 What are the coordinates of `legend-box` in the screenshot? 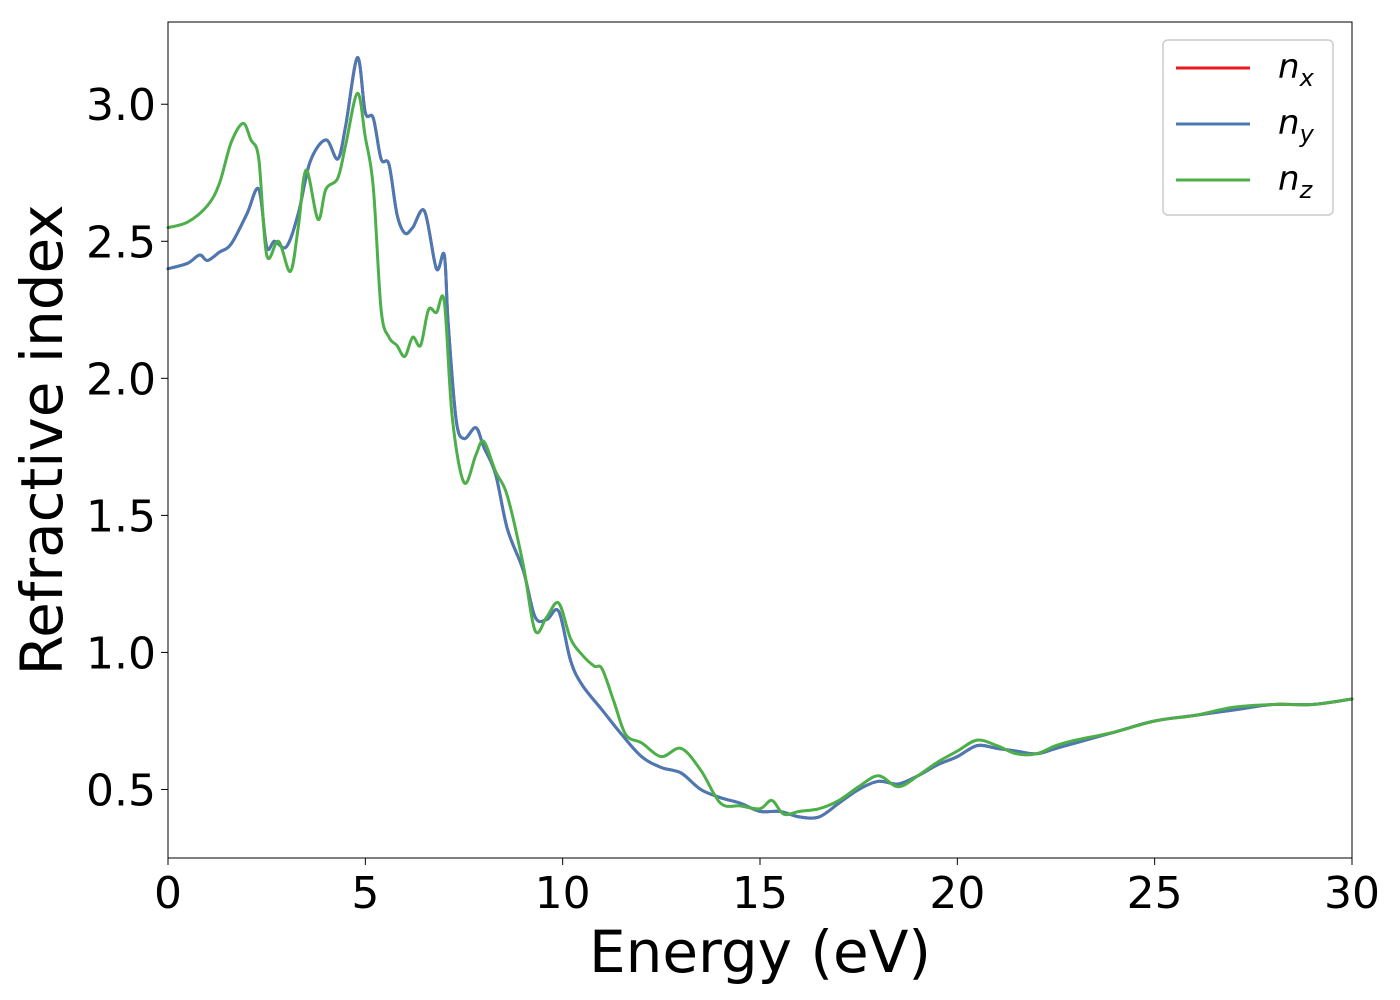 It's located at (1248, 127).